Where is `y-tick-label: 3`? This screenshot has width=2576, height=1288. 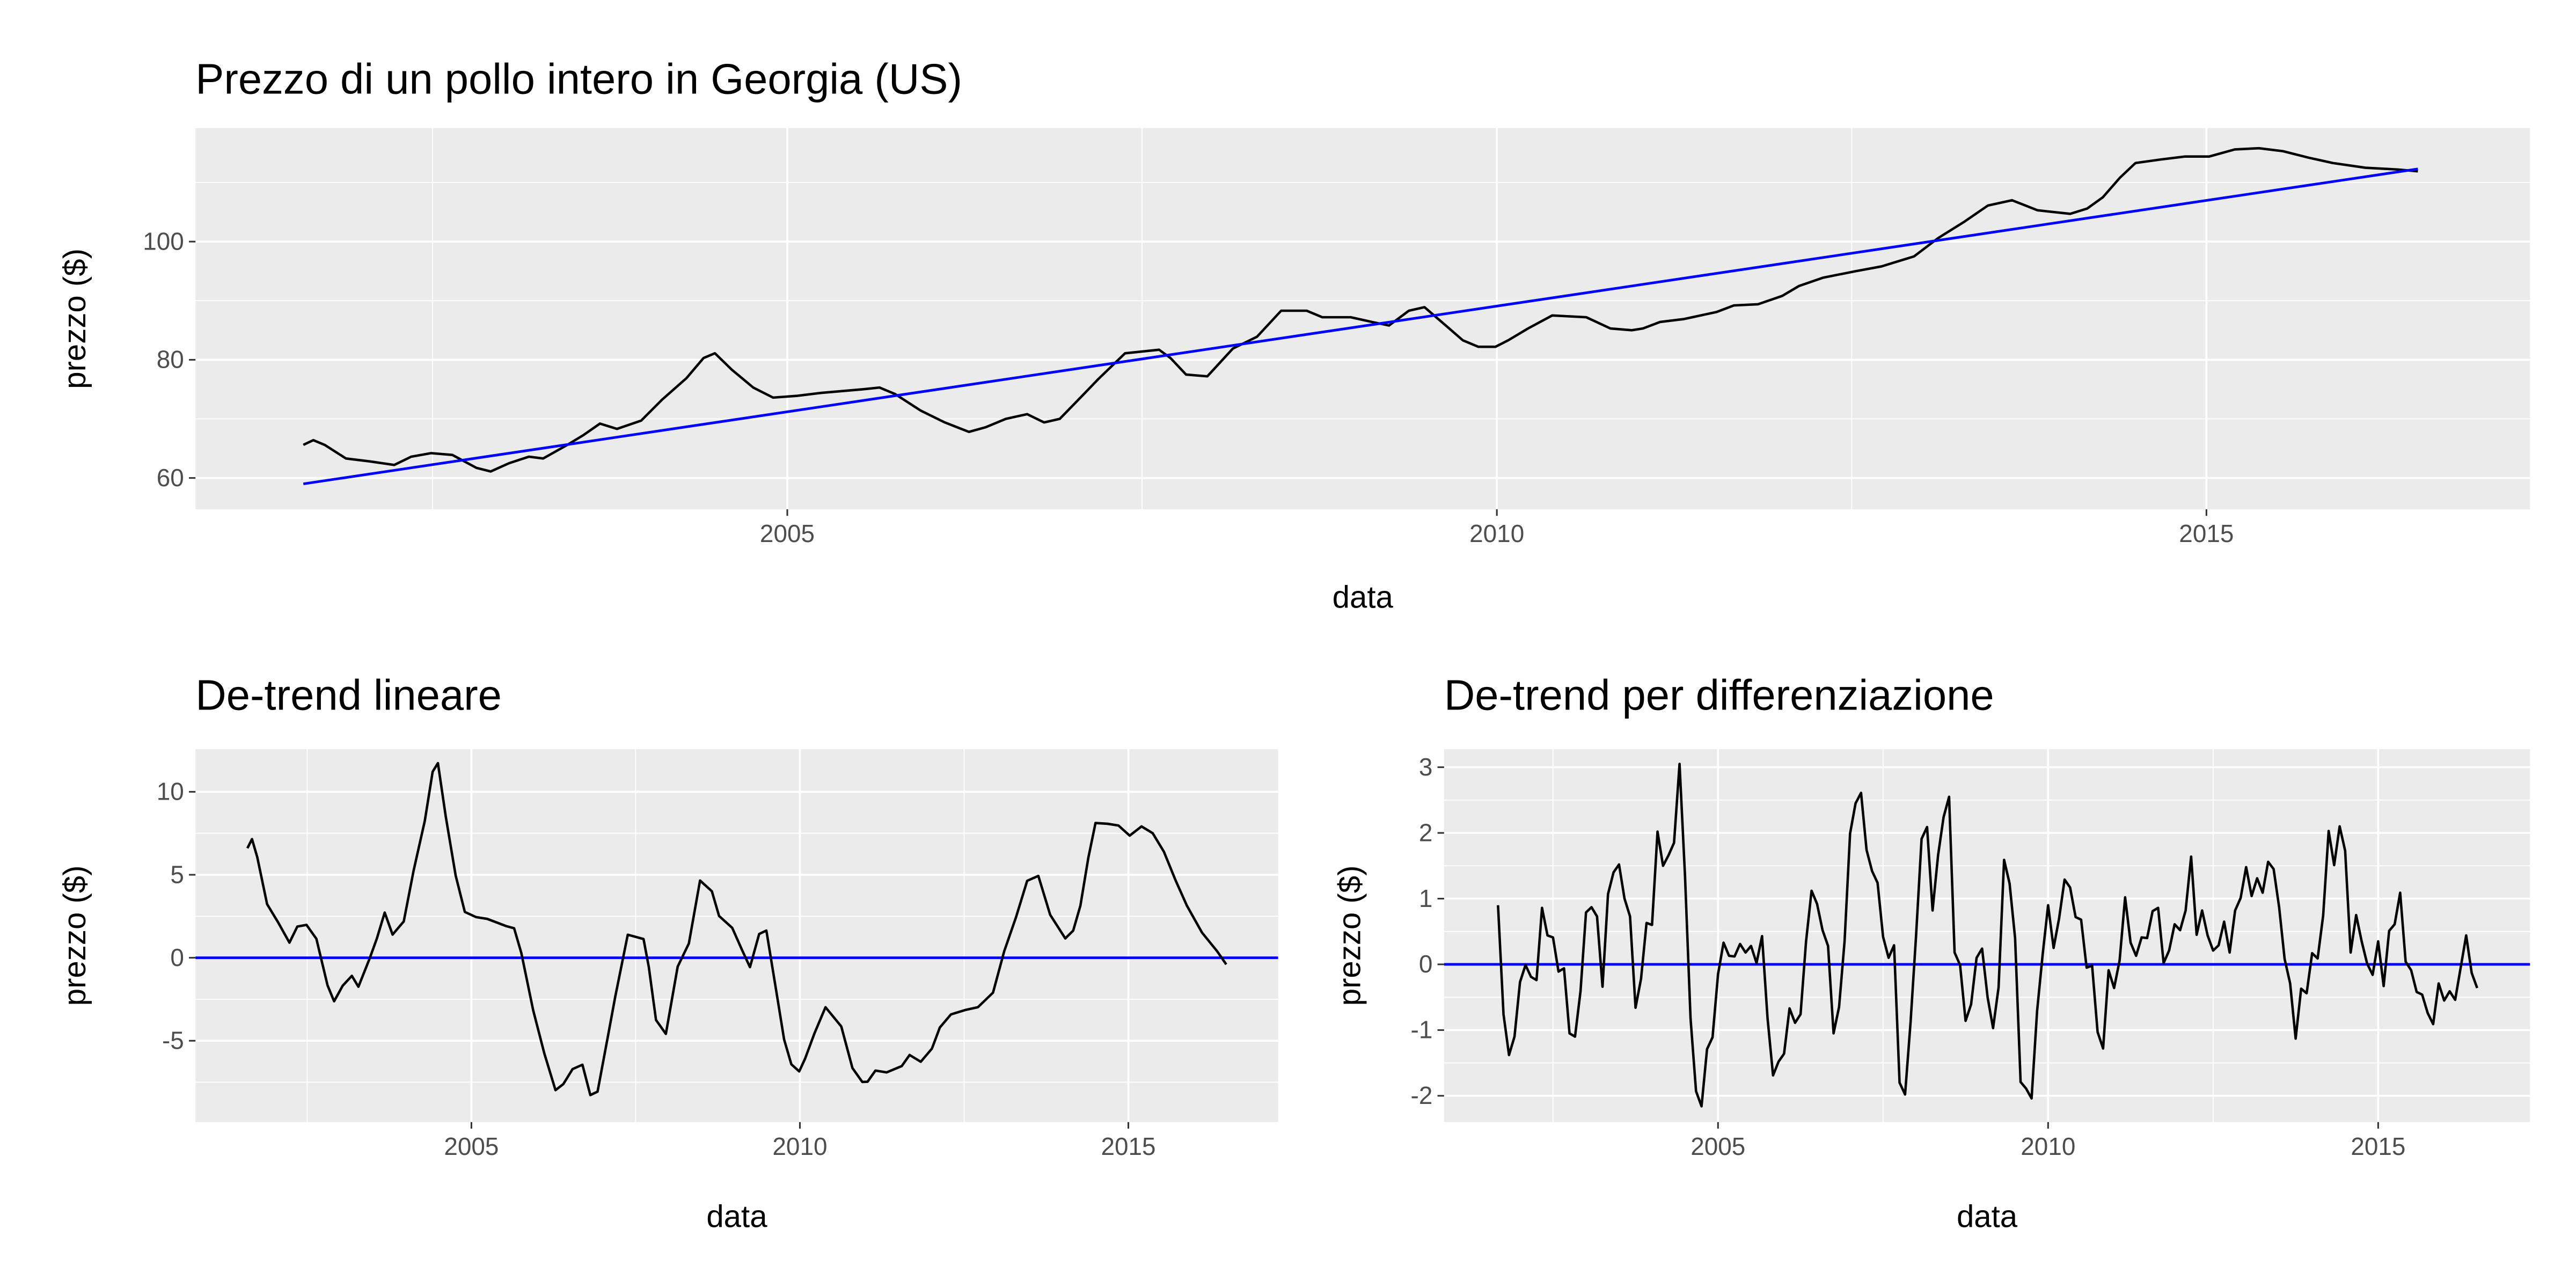 y-tick-label: 3 is located at coordinates (1426, 767).